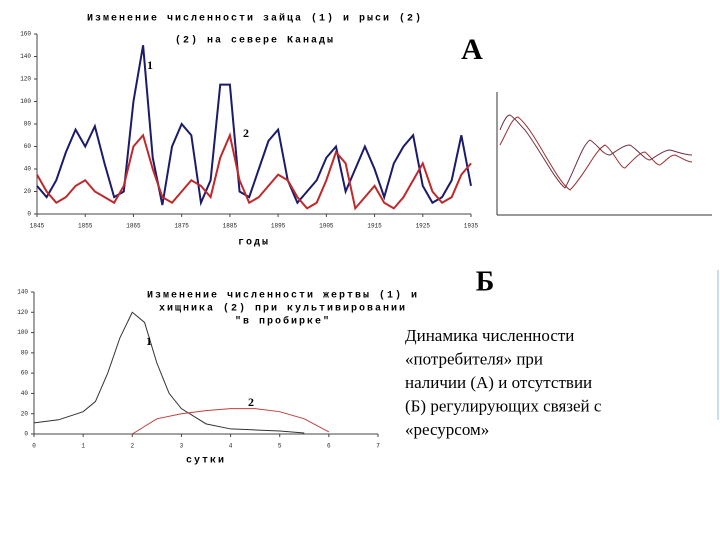 This screenshot has width=720, height=540. What do you see at coordinates (472, 49) in the screenshot?
I see `label-a: А` at bounding box center [472, 49].